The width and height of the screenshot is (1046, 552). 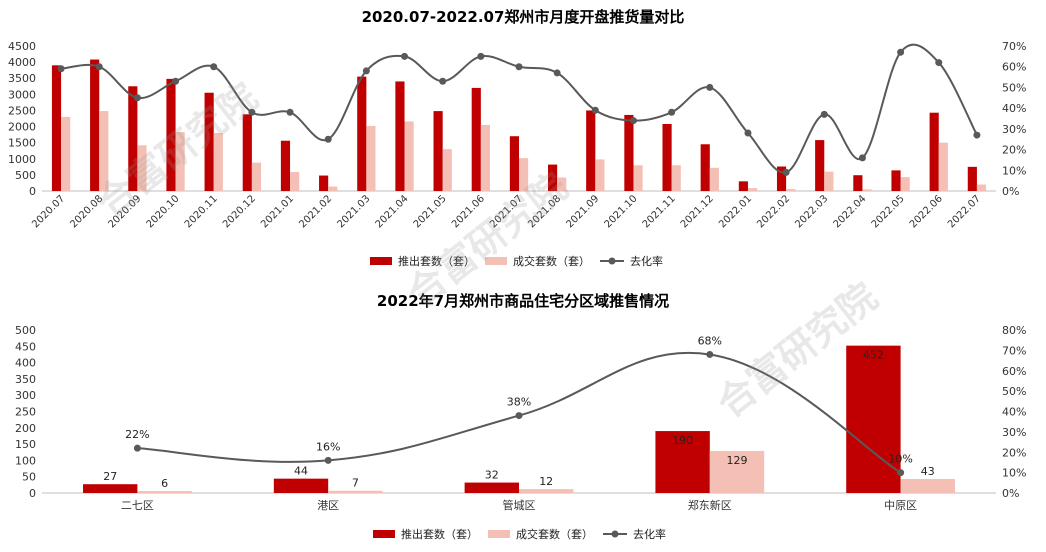 I want to click on x-tick-label: 2022.04, so click(x=850, y=211).